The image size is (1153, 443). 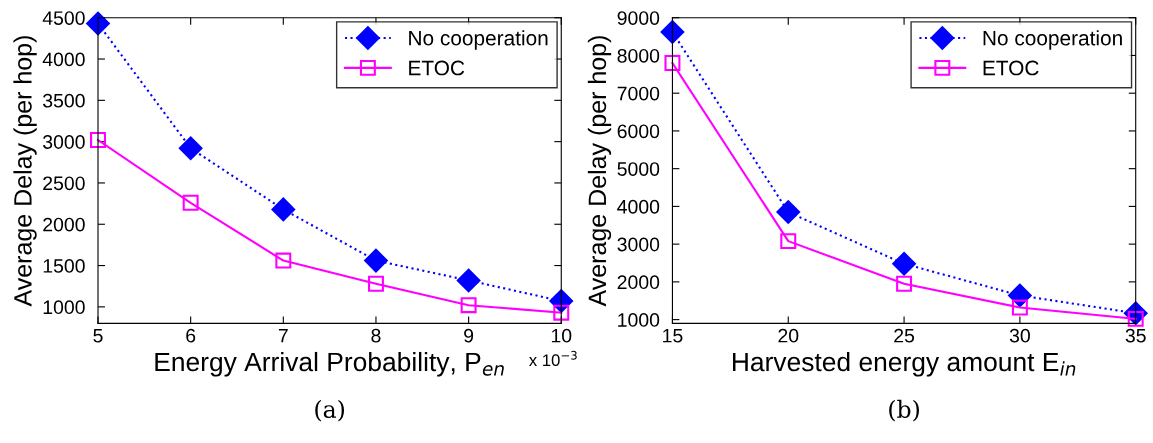 I want to click on x-tick-label: 25, so click(x=904, y=335).